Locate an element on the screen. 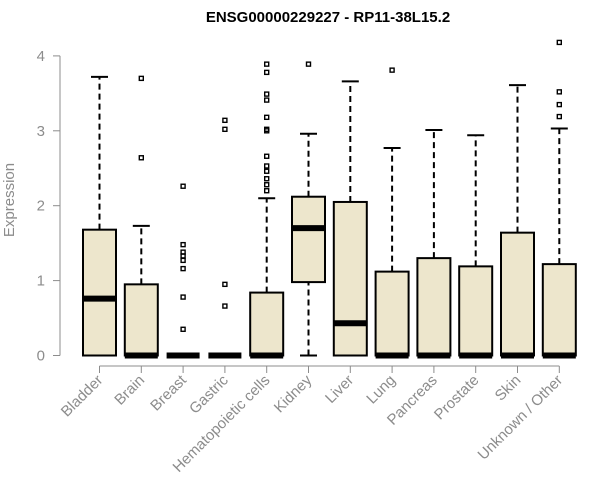 The image size is (600, 500). x-tick-label: Liver is located at coordinates (339, 389).